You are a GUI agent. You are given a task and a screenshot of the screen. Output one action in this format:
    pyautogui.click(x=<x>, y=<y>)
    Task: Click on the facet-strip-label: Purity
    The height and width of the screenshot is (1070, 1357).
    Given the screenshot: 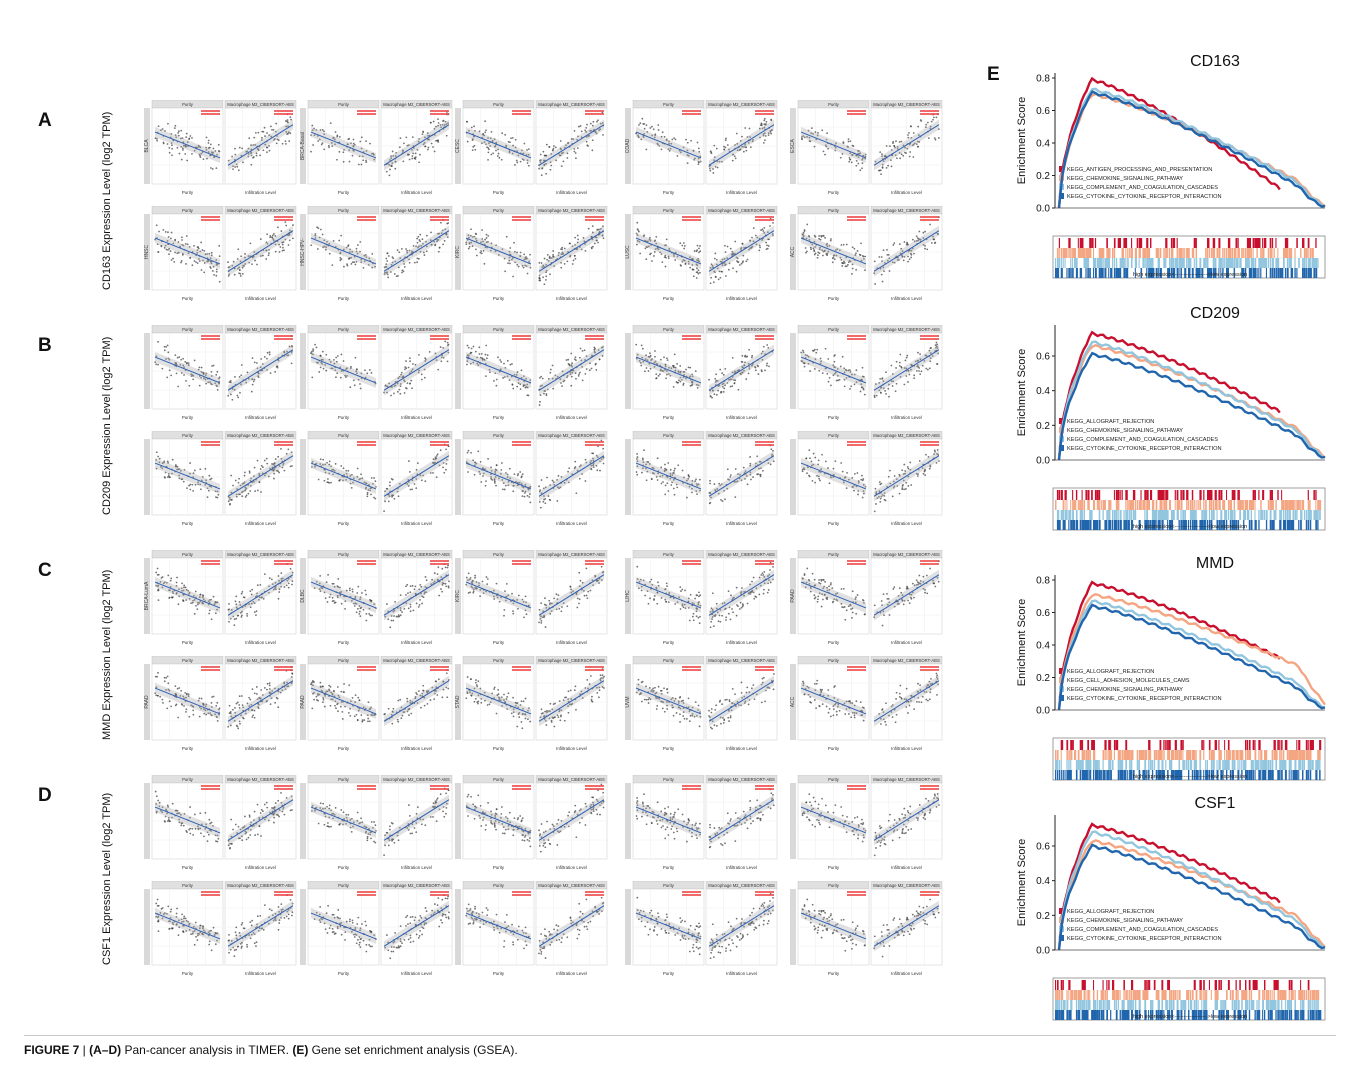 What is the action you would take?
    pyautogui.click(x=669, y=554)
    